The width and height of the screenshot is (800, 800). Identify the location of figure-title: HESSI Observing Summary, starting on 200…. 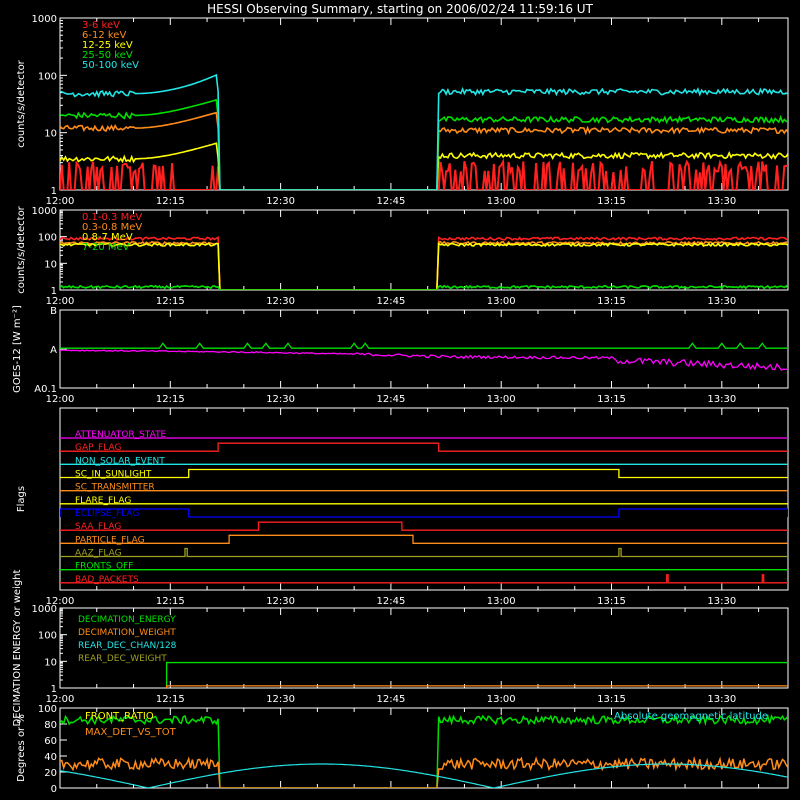
(400, 9).